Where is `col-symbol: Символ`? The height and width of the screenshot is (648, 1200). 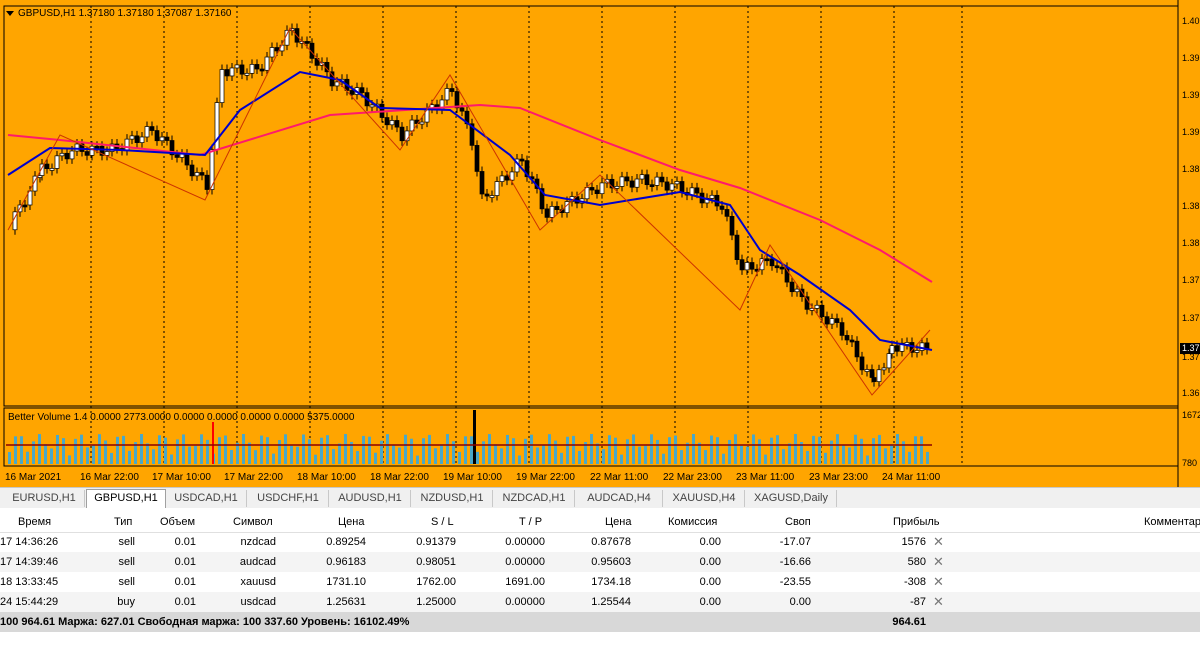
col-symbol: Символ is located at coordinates (253, 522).